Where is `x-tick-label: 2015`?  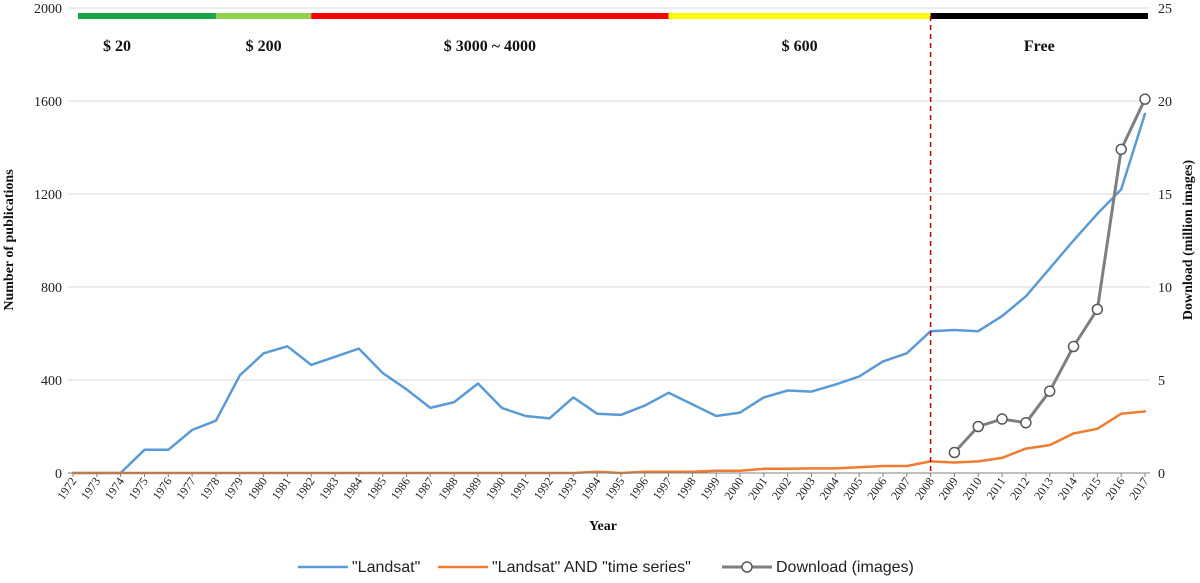
x-tick-label: 2015 is located at coordinates (1091, 489).